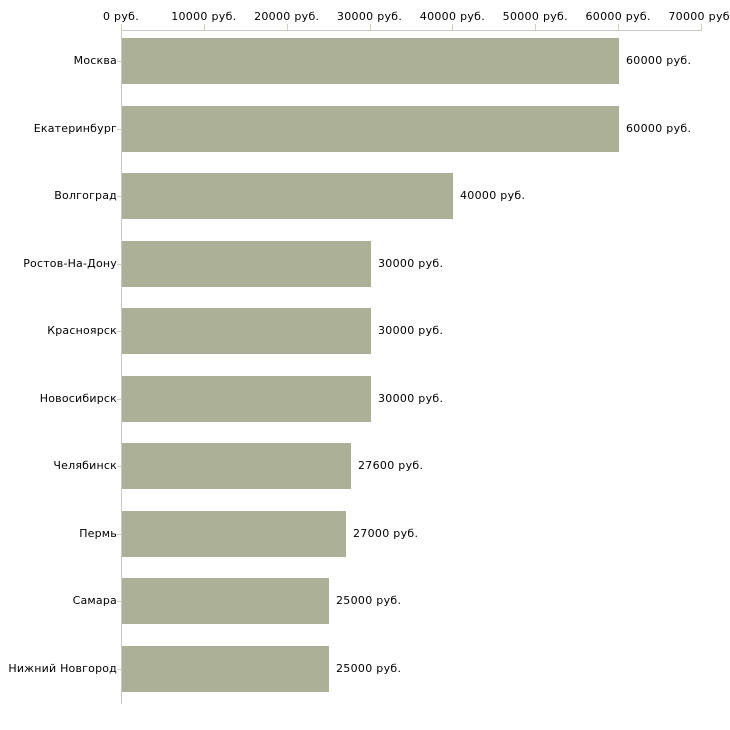 The image size is (730, 730). I want to click on category-label: Самара, so click(94, 600).